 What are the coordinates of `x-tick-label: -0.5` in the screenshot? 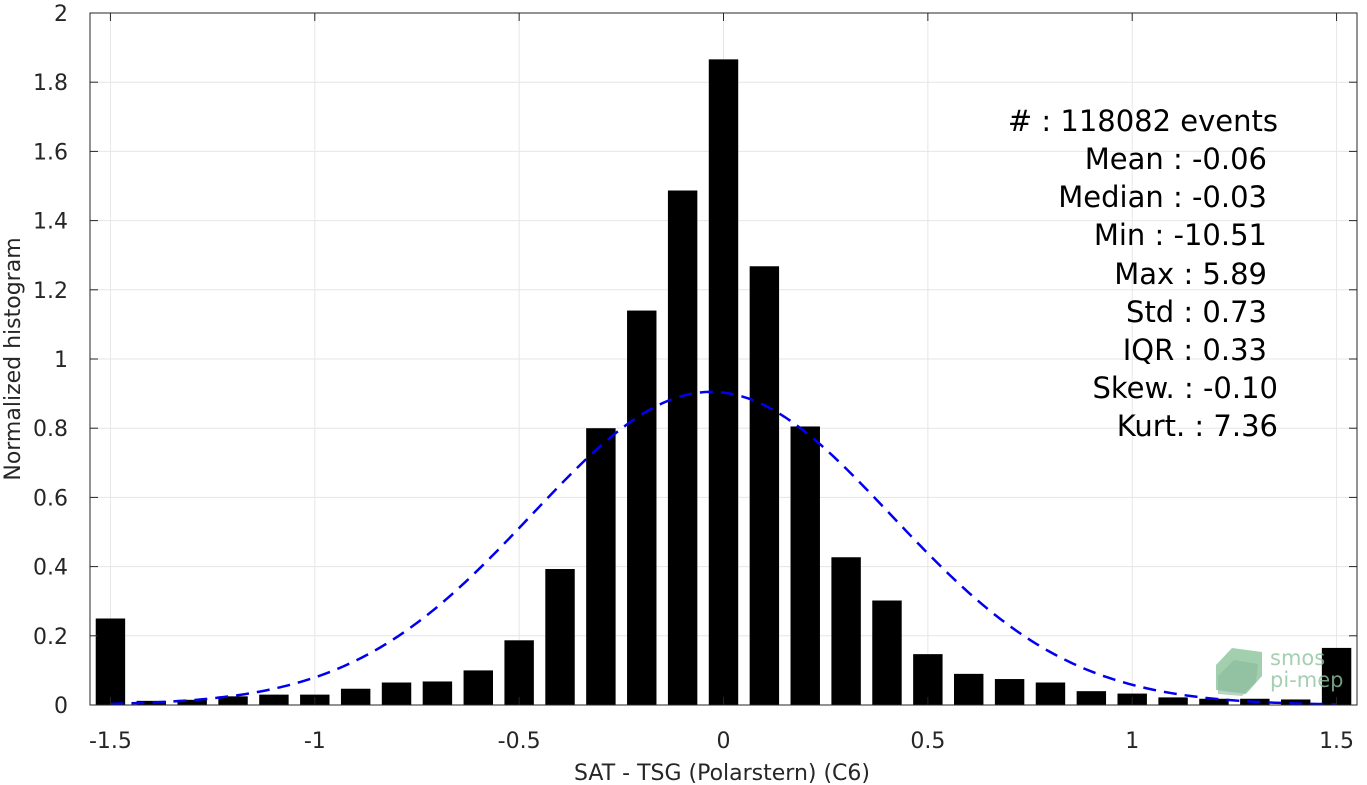 It's located at (519, 741).